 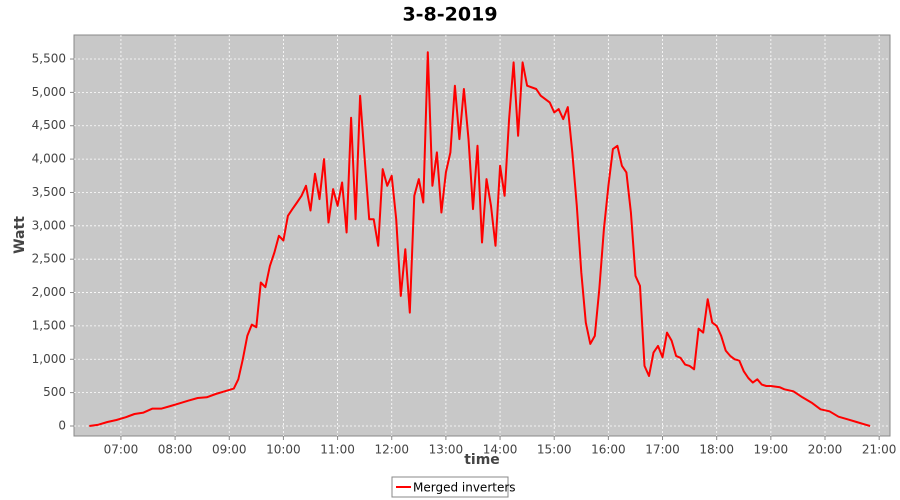 I want to click on x-tick-label: 13:00, so click(x=446, y=450).